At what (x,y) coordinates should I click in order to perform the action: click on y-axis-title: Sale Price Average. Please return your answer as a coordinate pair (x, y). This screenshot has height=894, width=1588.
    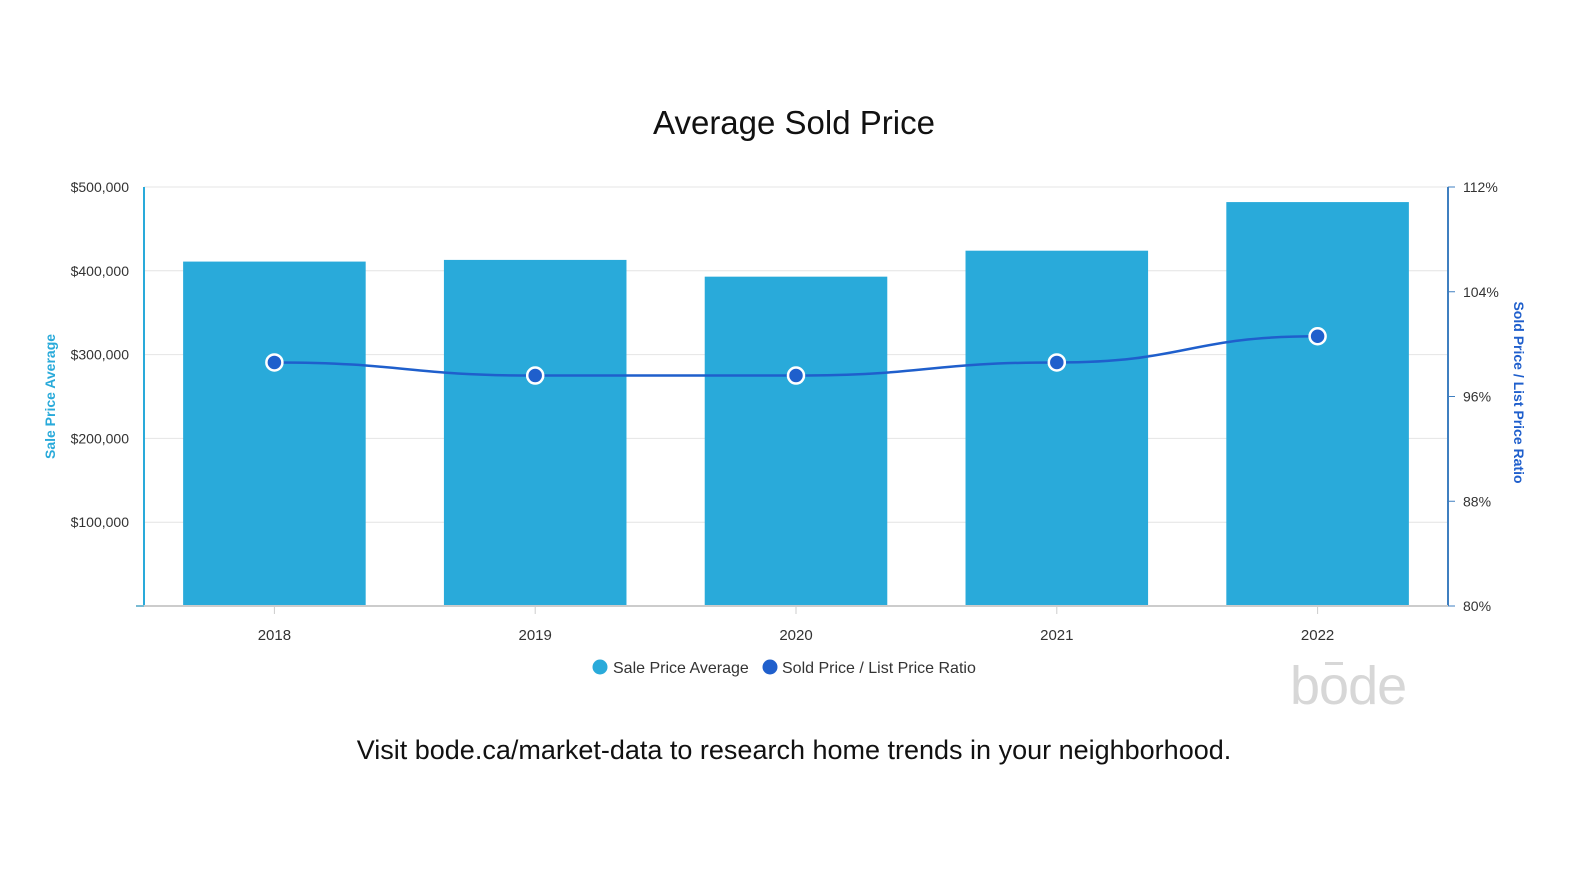
    Looking at the image, I should click on (50, 396).